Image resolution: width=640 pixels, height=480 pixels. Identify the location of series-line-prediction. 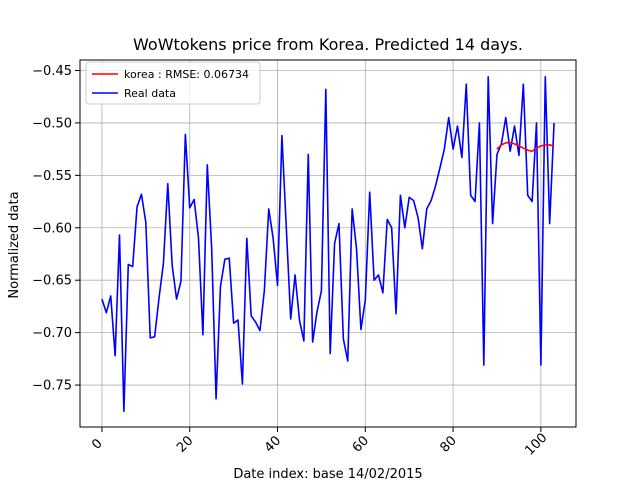
(525, 147).